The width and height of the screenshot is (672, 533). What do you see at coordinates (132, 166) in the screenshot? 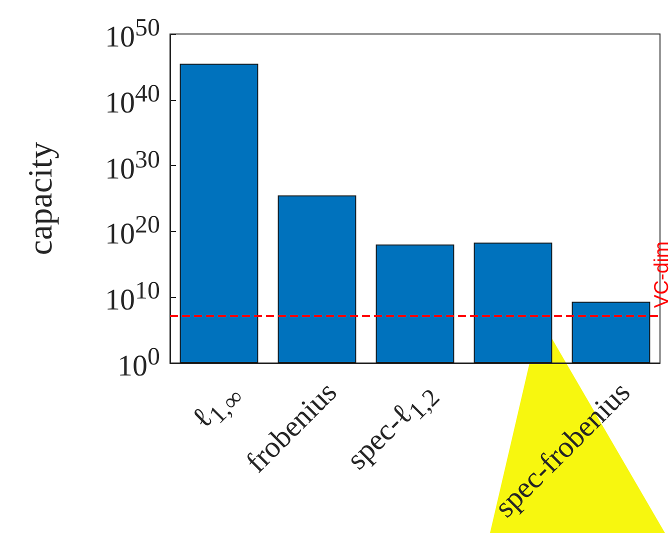
I see `y-tick-label: 10$^{30}$` at bounding box center [132, 166].